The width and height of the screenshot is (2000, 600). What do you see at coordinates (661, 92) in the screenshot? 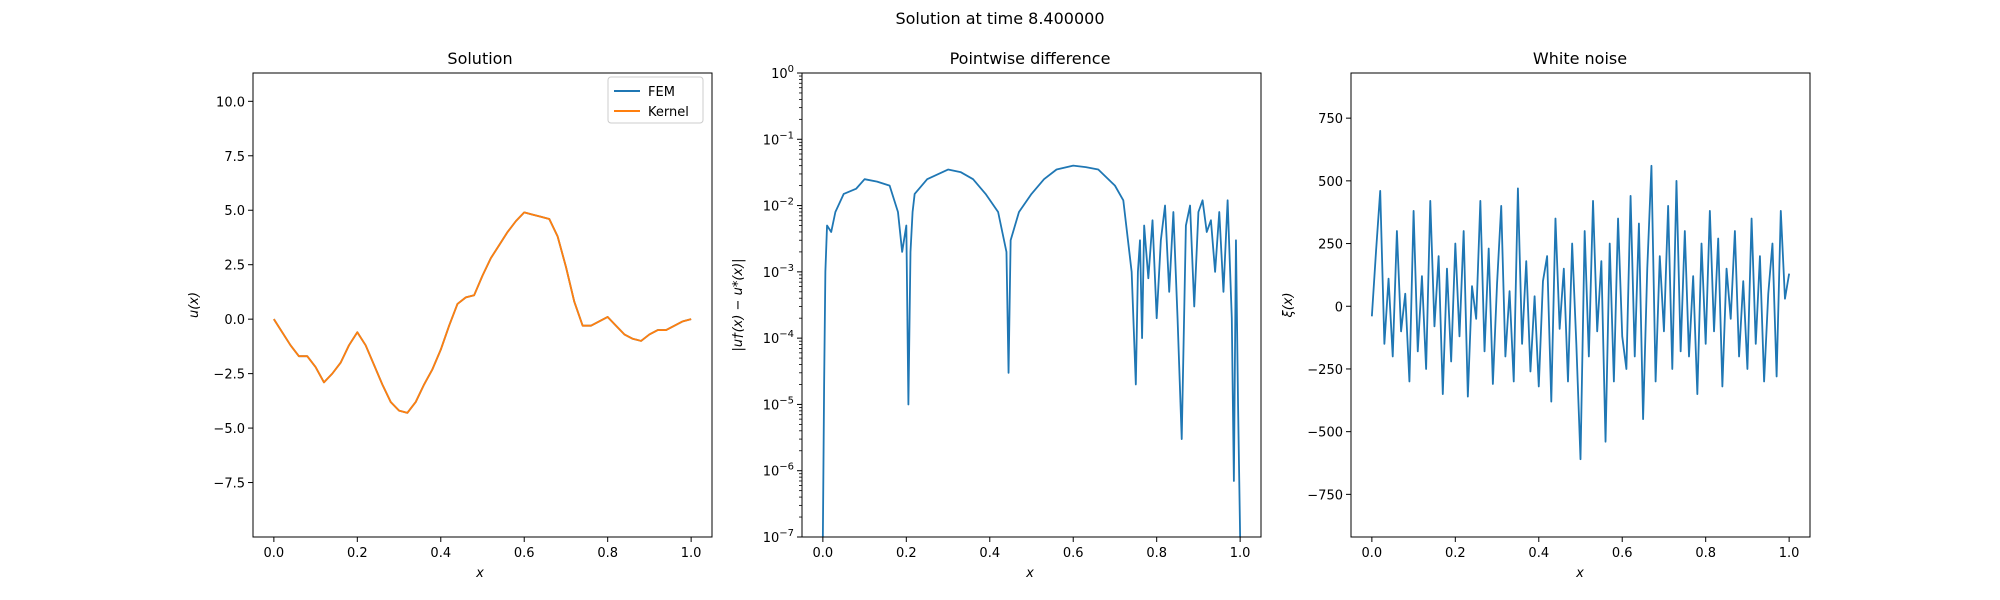
I see `legend-fem-label: FEM` at bounding box center [661, 92].